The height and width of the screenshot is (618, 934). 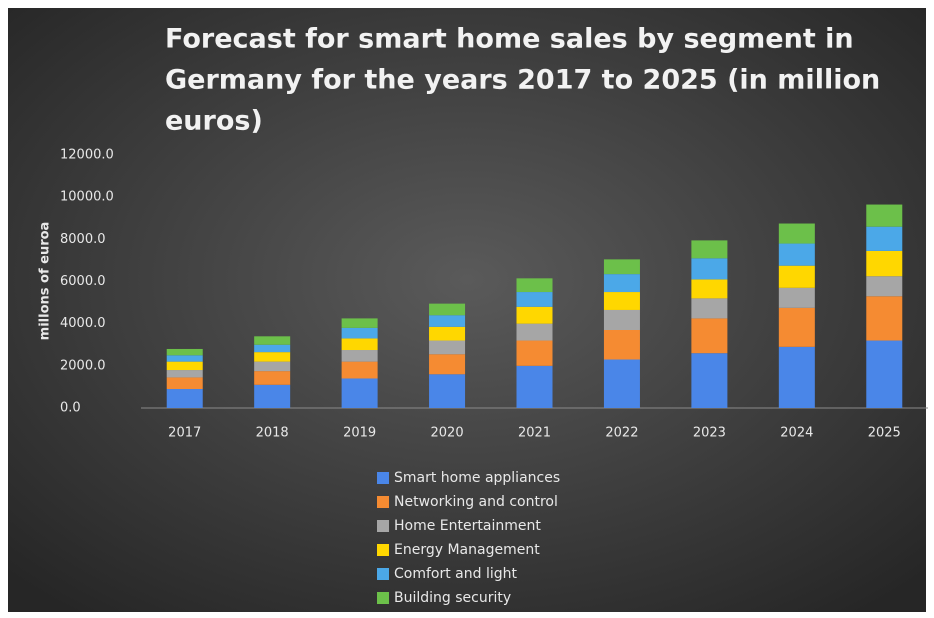 I want to click on legend-label: Building security, so click(x=452, y=598).